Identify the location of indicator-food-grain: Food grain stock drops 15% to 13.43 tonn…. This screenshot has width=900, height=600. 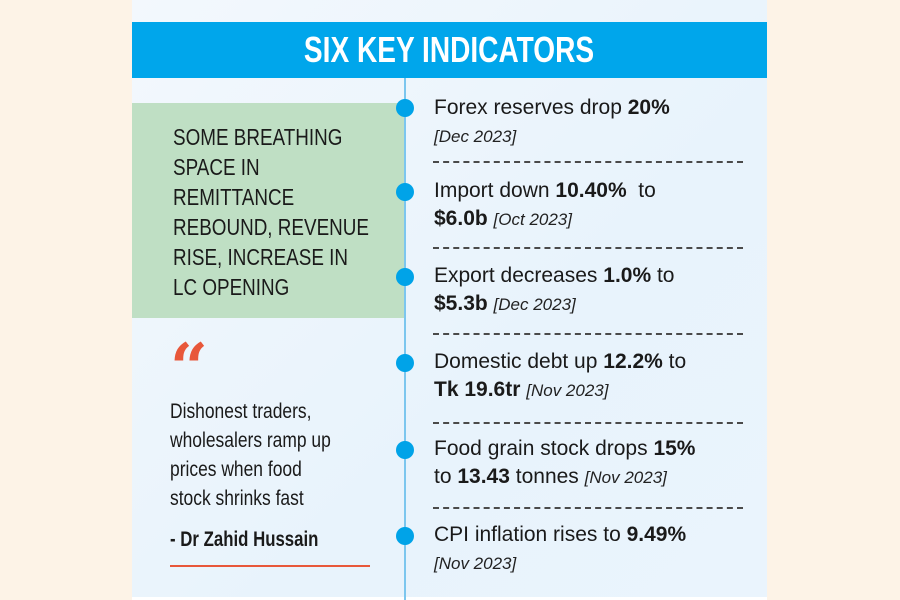
(594, 463).